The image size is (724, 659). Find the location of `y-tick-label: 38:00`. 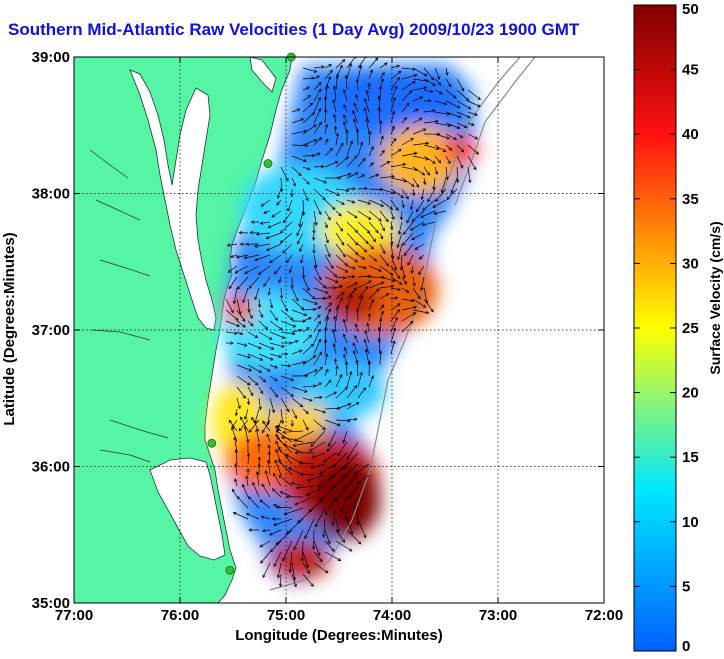

y-tick-label: 38:00 is located at coordinates (51, 194).